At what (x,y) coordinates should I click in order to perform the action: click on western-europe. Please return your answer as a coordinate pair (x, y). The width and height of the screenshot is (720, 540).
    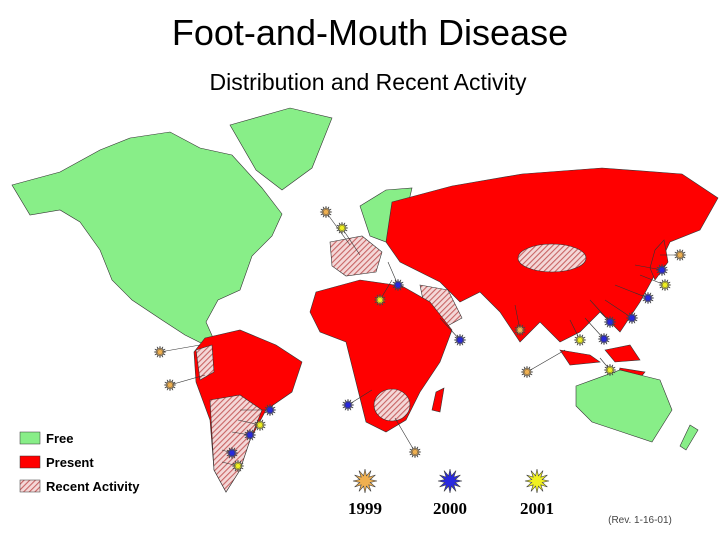
    Looking at the image, I should click on (356, 256).